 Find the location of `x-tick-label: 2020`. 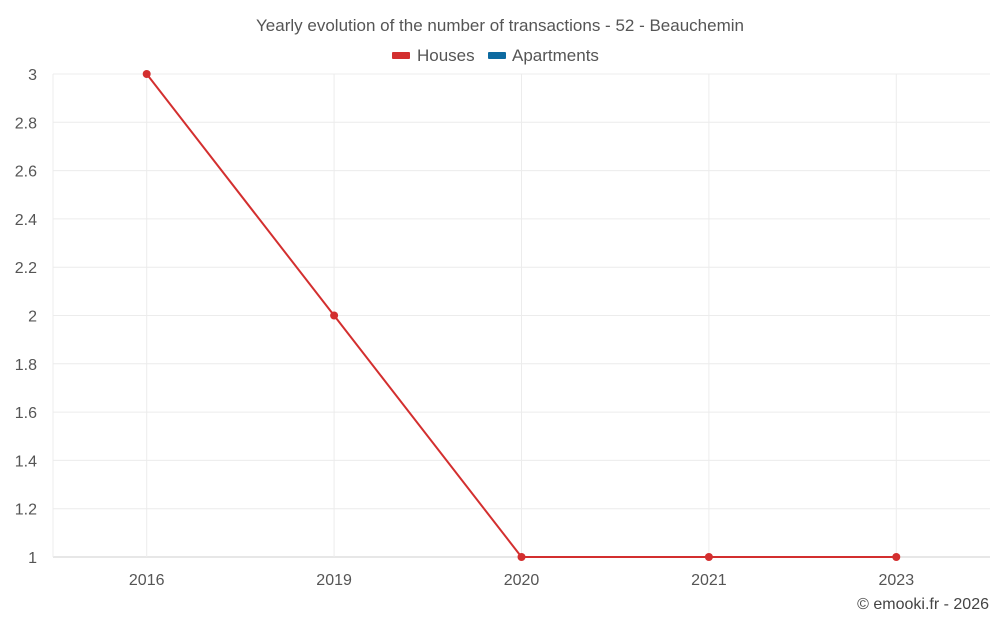

x-tick-label: 2020 is located at coordinates (522, 580).